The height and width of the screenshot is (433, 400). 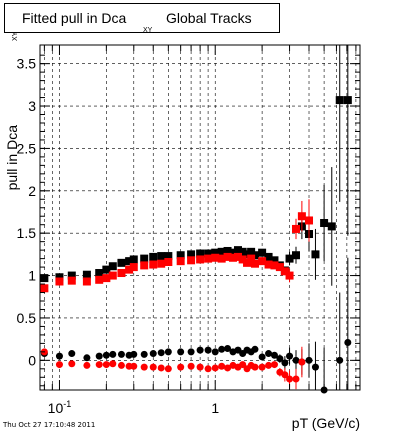 What do you see at coordinates (27, 318) in the screenshot?
I see `y-tick-label: 0.5` at bounding box center [27, 318].